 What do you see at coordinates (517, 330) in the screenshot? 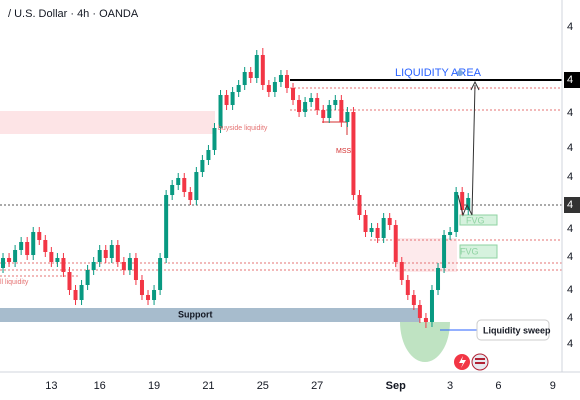
I see `annotation: Liquidity sweep` at bounding box center [517, 330].